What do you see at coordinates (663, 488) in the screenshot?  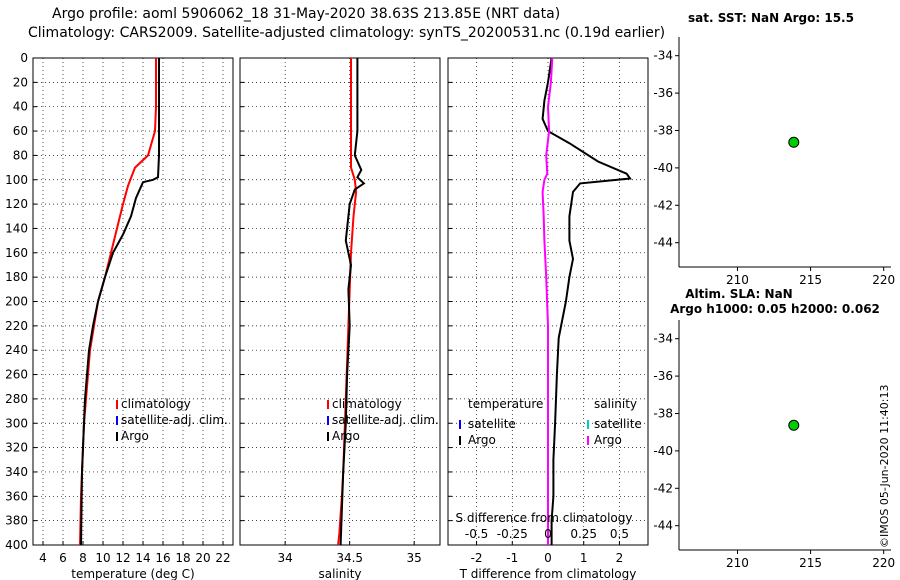 I see `map2-ytick-label-4: -42` at bounding box center [663, 488].